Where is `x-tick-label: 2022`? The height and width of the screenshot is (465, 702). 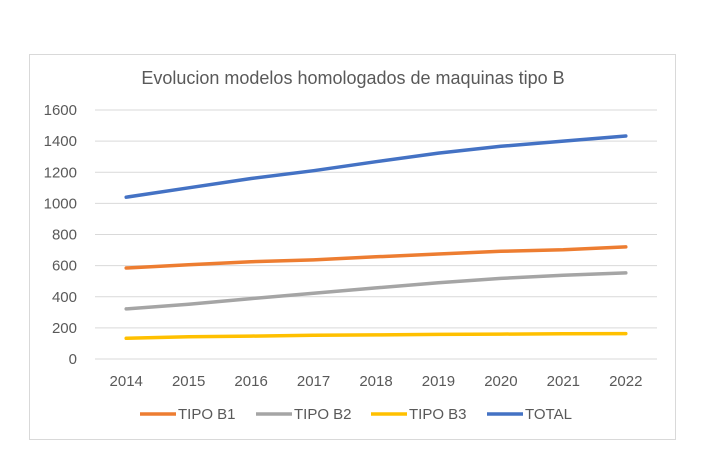 x-tick-label: 2022 is located at coordinates (625, 381).